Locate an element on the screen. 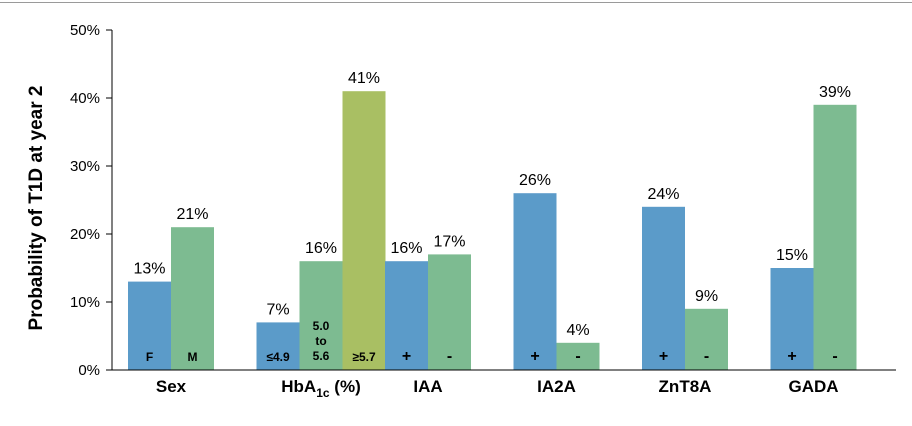 This screenshot has height=426, width=912. category-labels: Sex HbA1c (%) IAA IA2A ZnT8A GADA is located at coordinates (497, 388).